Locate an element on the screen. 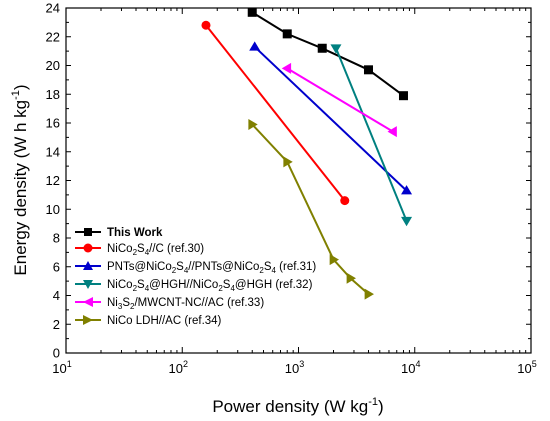 The width and height of the screenshot is (550, 421). y-tick-label: 18 is located at coordinates (53, 94).